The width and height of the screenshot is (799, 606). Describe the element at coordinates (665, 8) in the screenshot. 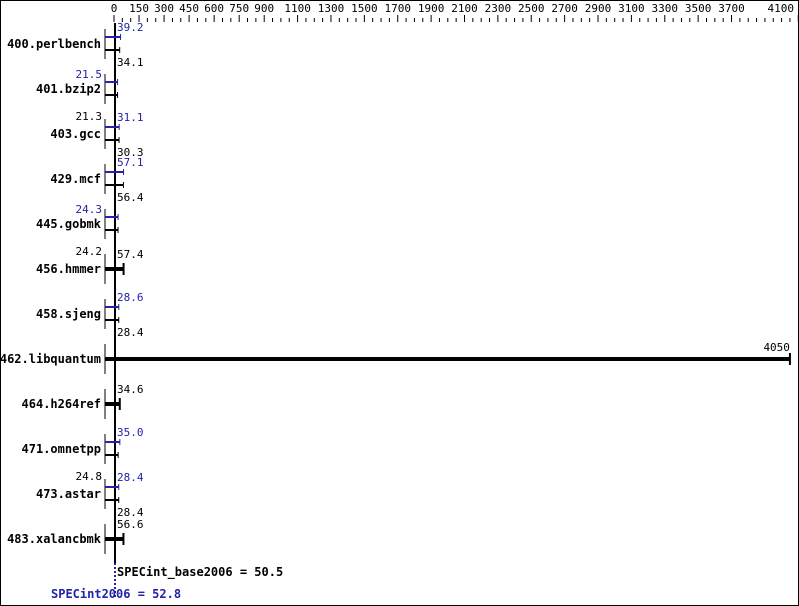

I see `x-tick-label: 3300` at that location.